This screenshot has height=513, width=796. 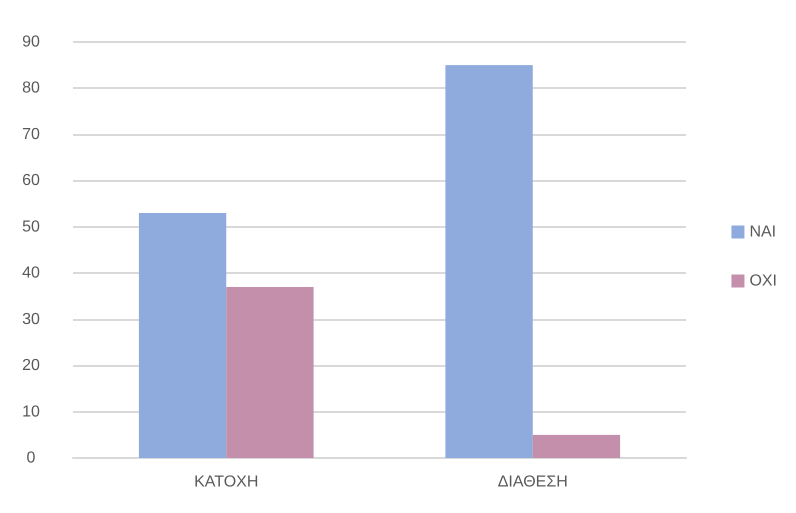 I want to click on y-tick-label: 90, so click(x=31, y=42).